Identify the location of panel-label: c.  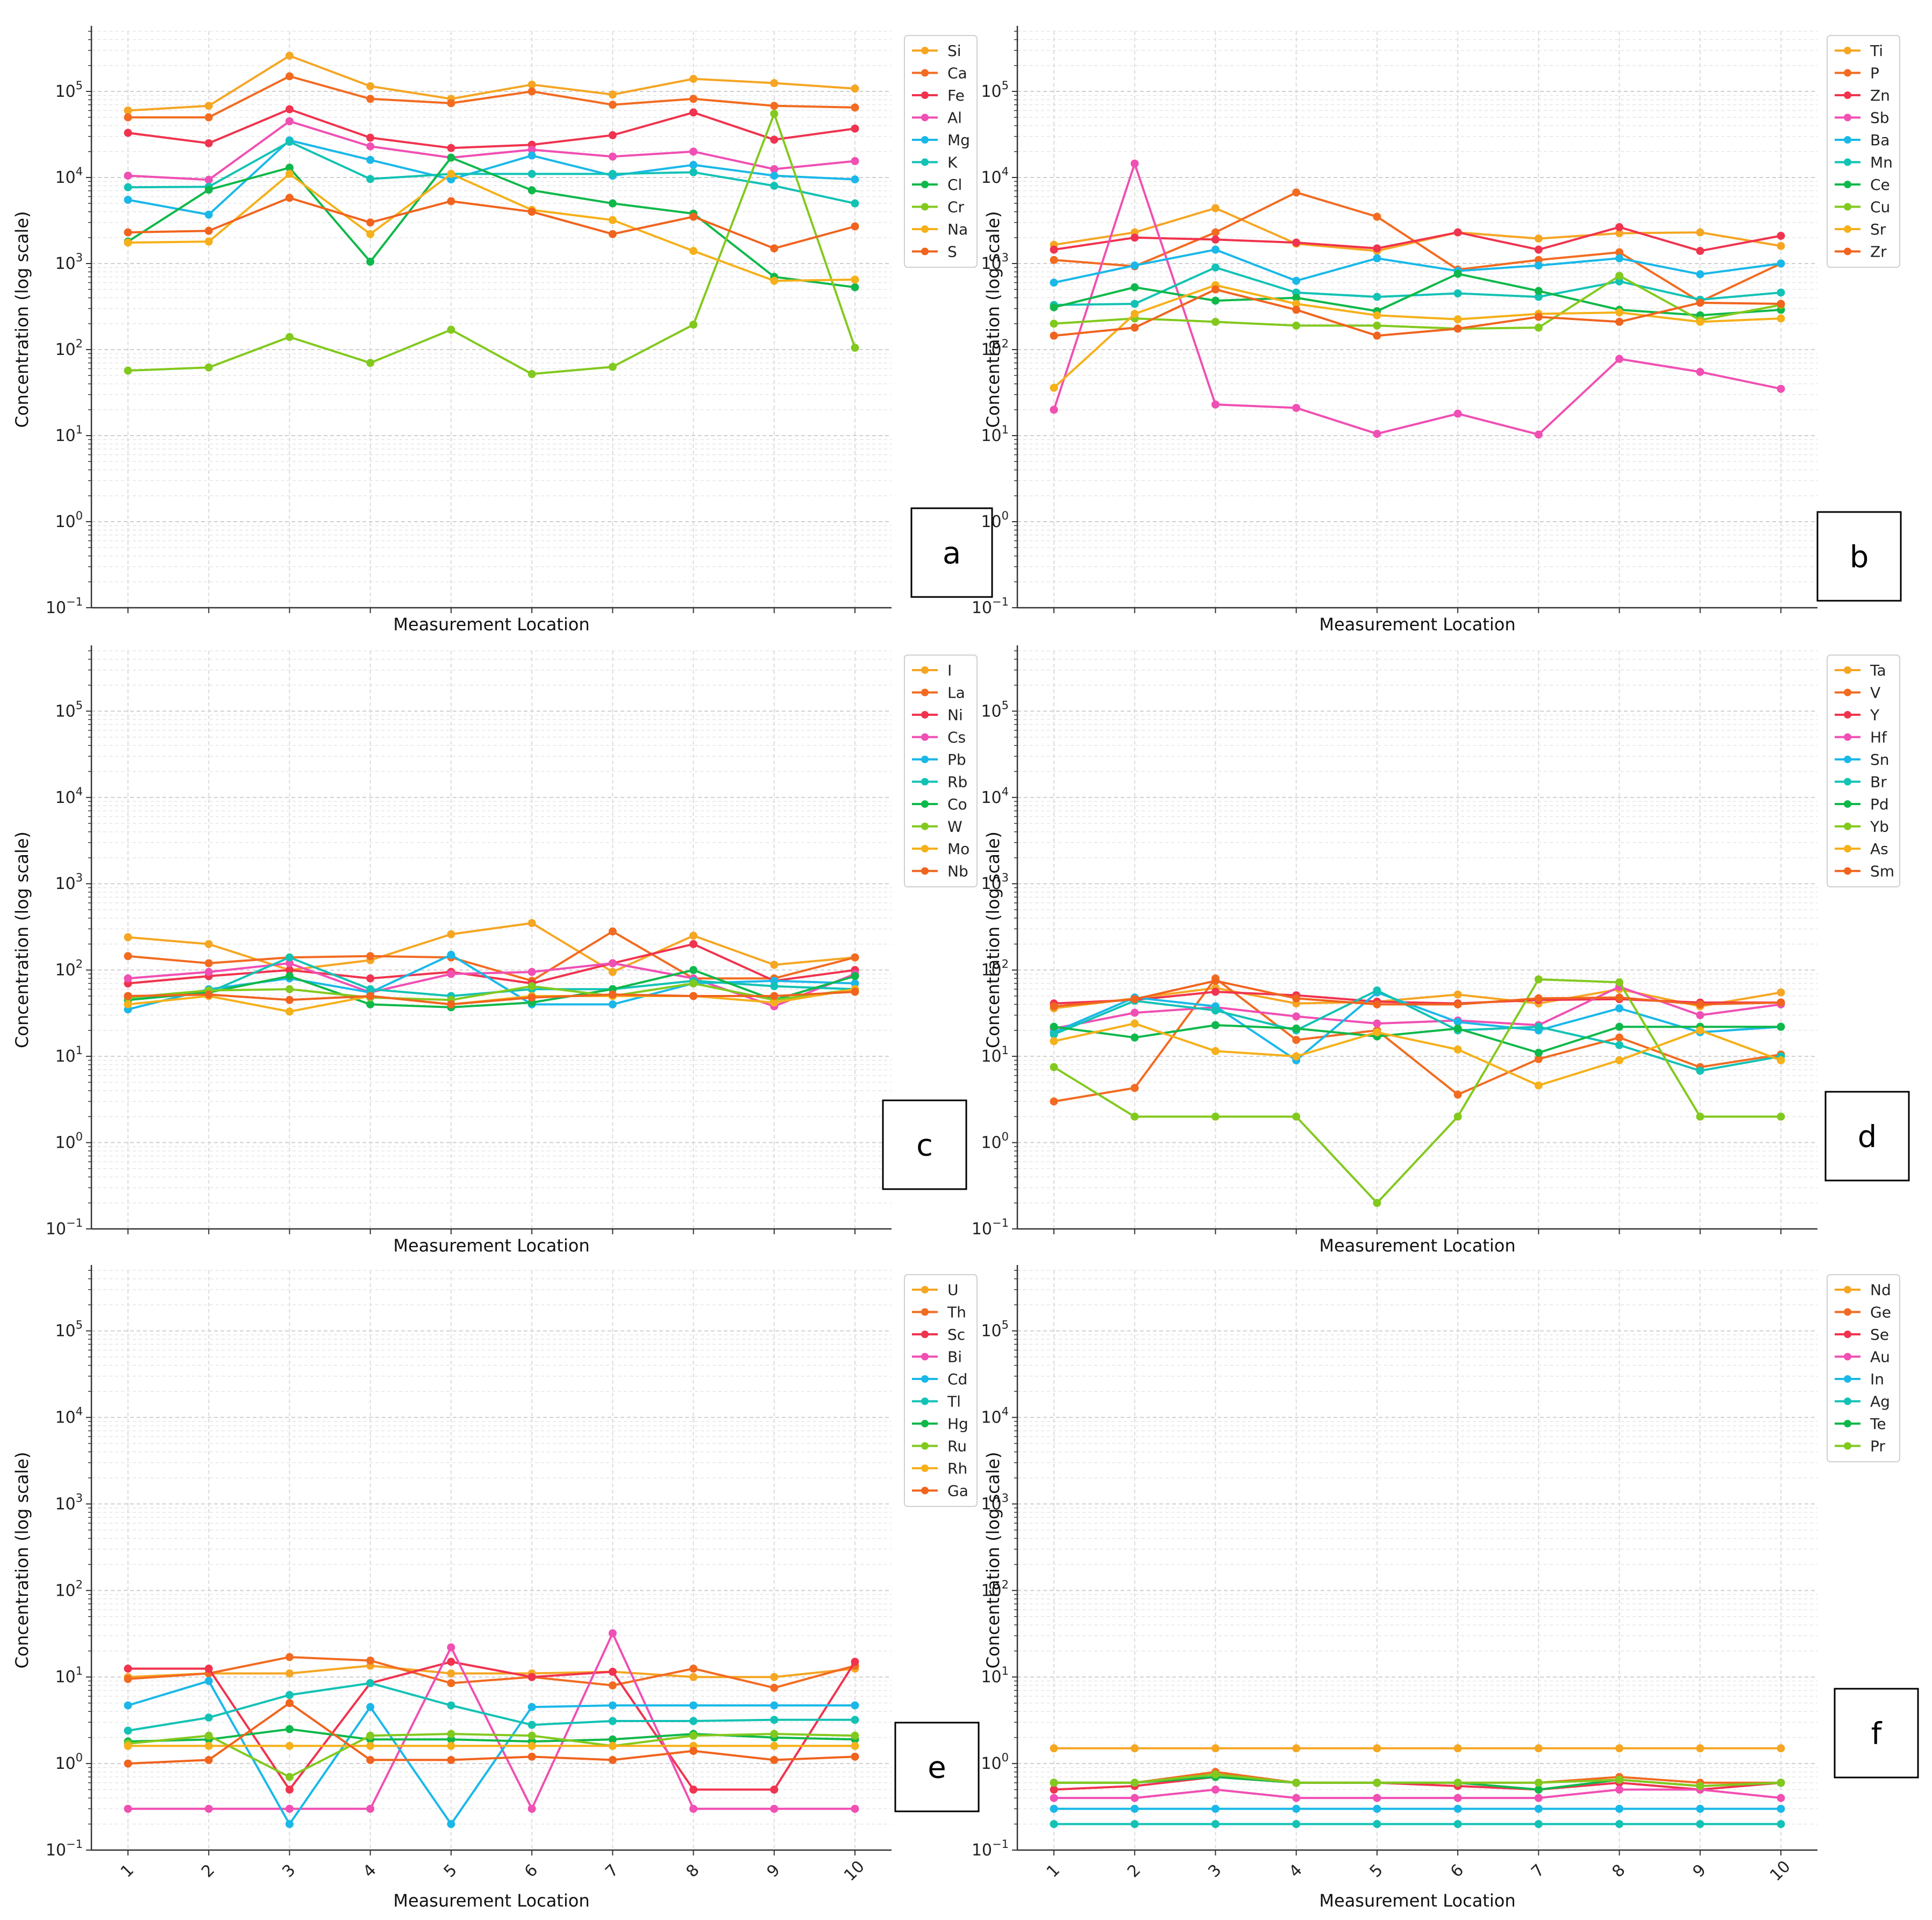
(925, 1145).